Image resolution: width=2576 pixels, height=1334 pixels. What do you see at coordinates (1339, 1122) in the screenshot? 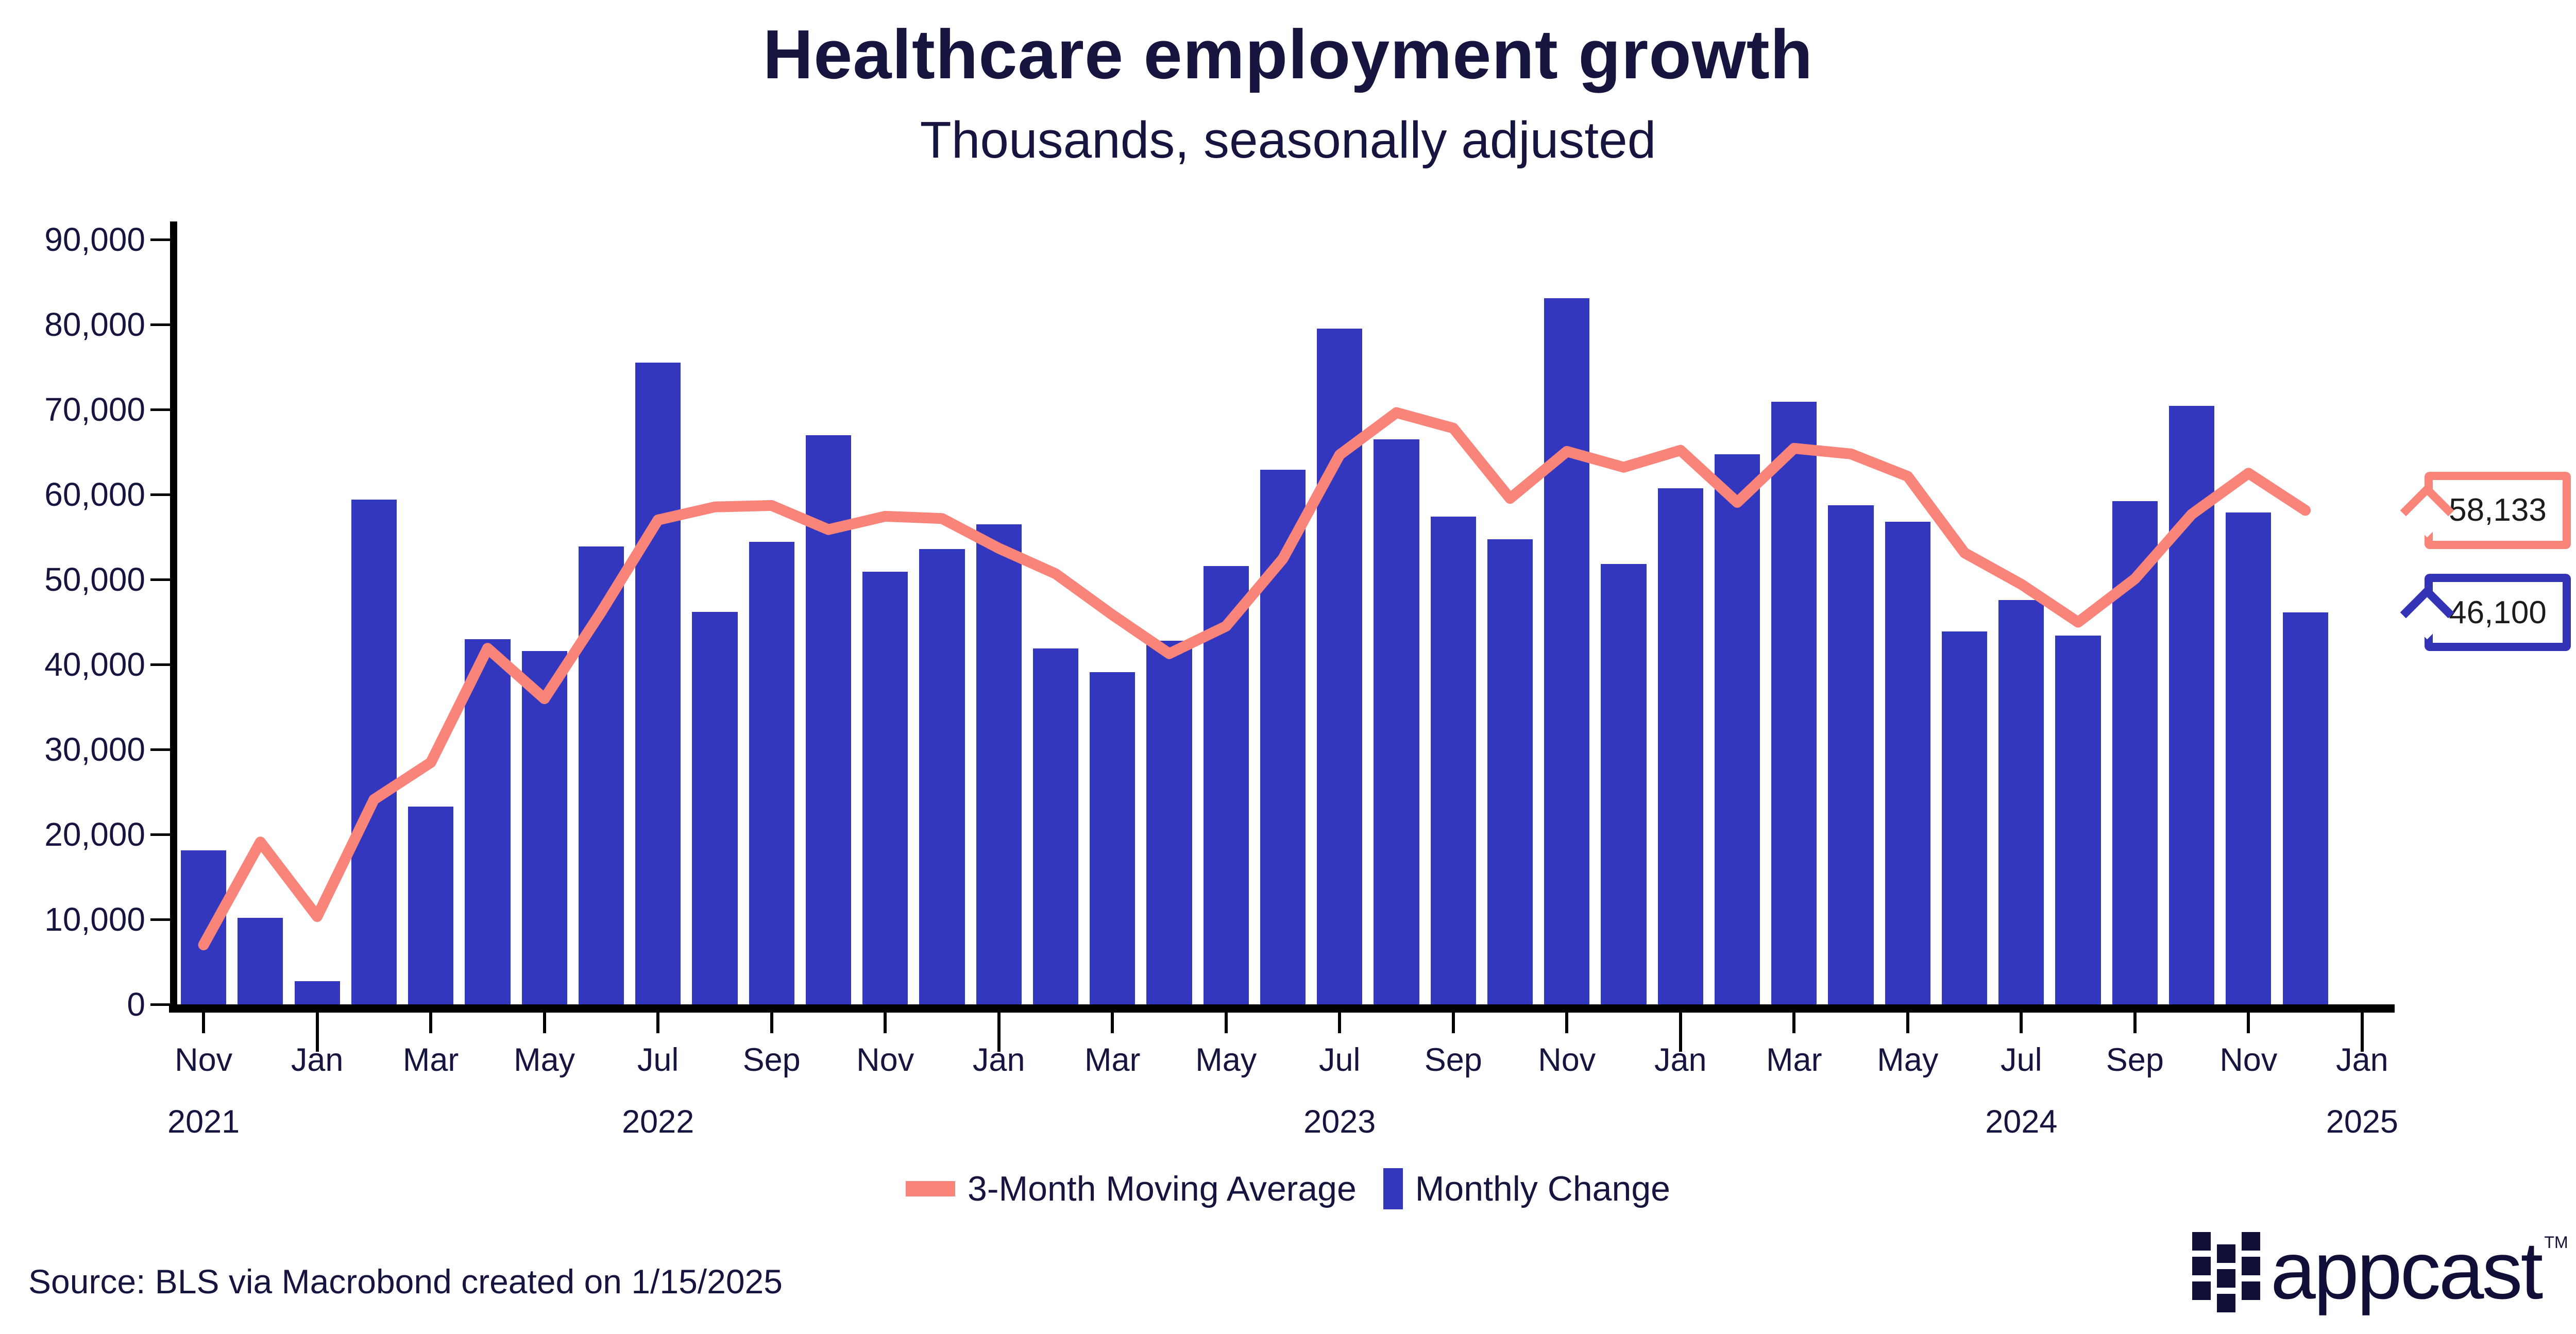
I see `x-year-label: 2023` at bounding box center [1339, 1122].